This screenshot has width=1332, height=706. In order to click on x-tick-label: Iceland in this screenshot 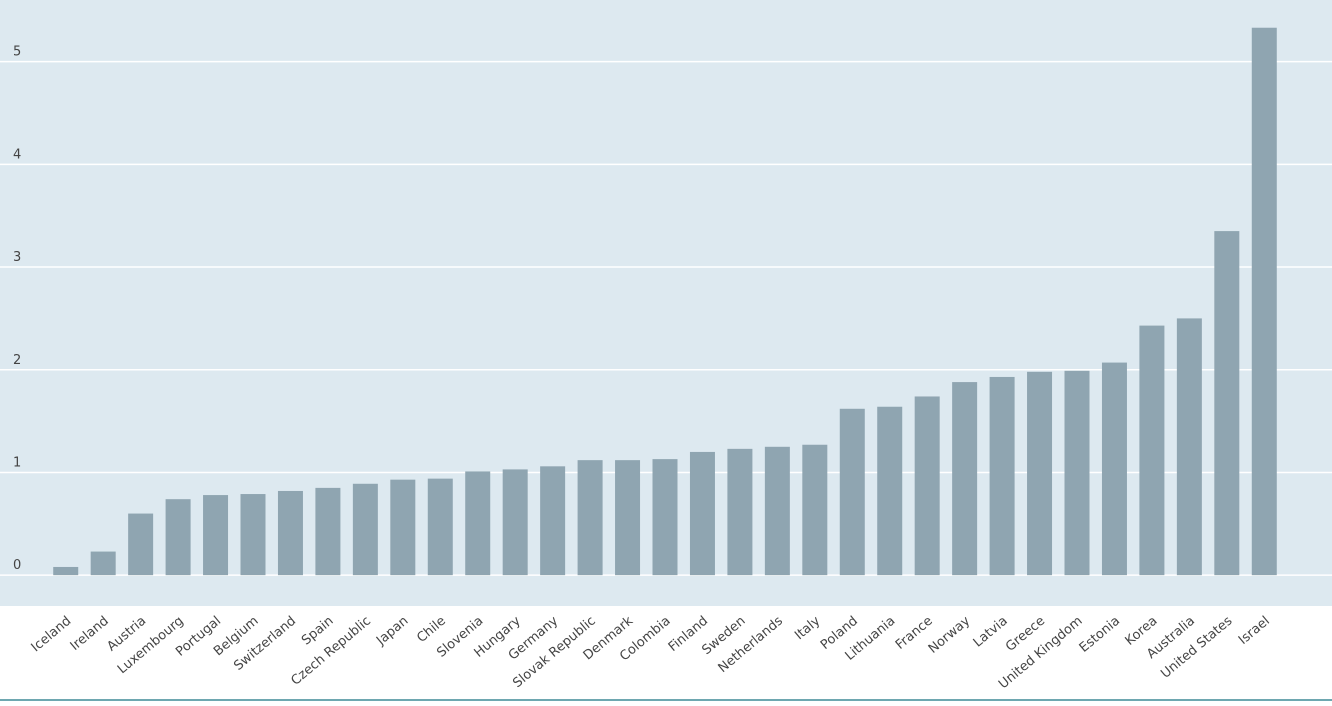, I will do `click(52, 635)`.